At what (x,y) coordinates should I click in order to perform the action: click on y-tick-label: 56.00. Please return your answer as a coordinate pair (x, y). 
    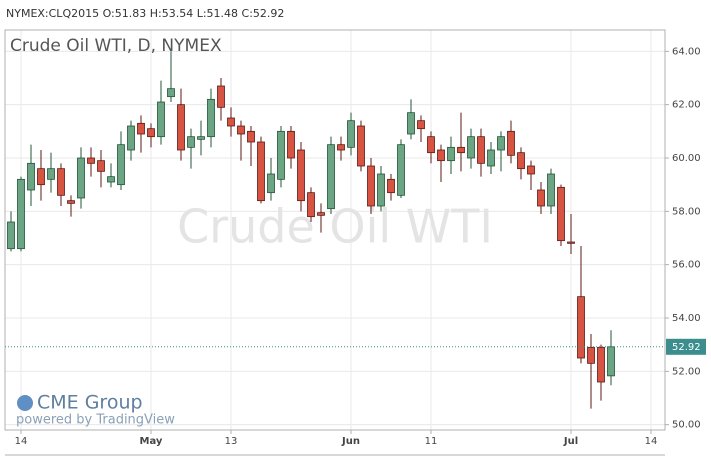
    Looking at the image, I should click on (686, 265).